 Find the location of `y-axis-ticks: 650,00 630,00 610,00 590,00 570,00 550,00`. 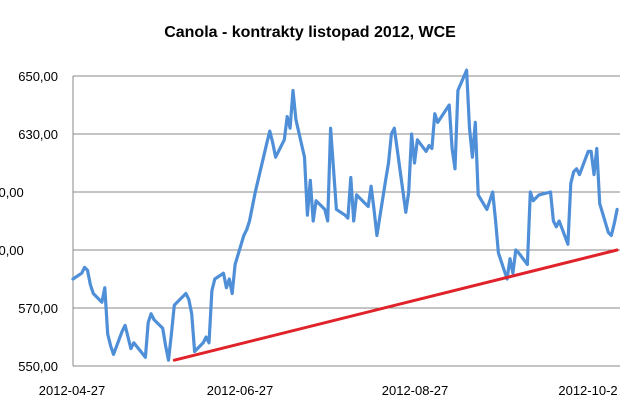

y-axis-ticks: 650,00 630,00 610,00 590,00 570,00 550,00 is located at coordinates (29, 221).